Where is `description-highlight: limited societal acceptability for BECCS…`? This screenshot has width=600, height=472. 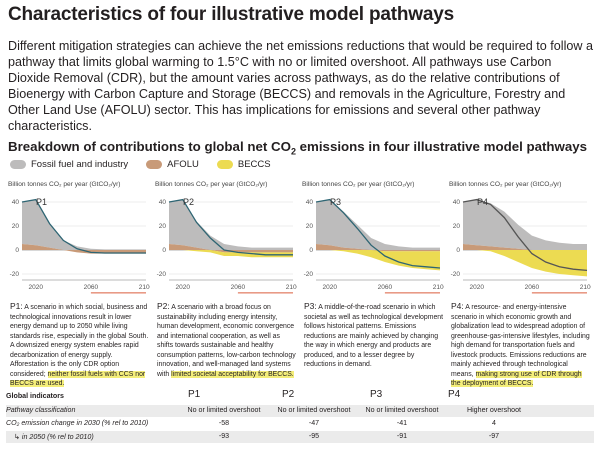 description-highlight: limited societal acceptability for BECCS… is located at coordinates (232, 374).